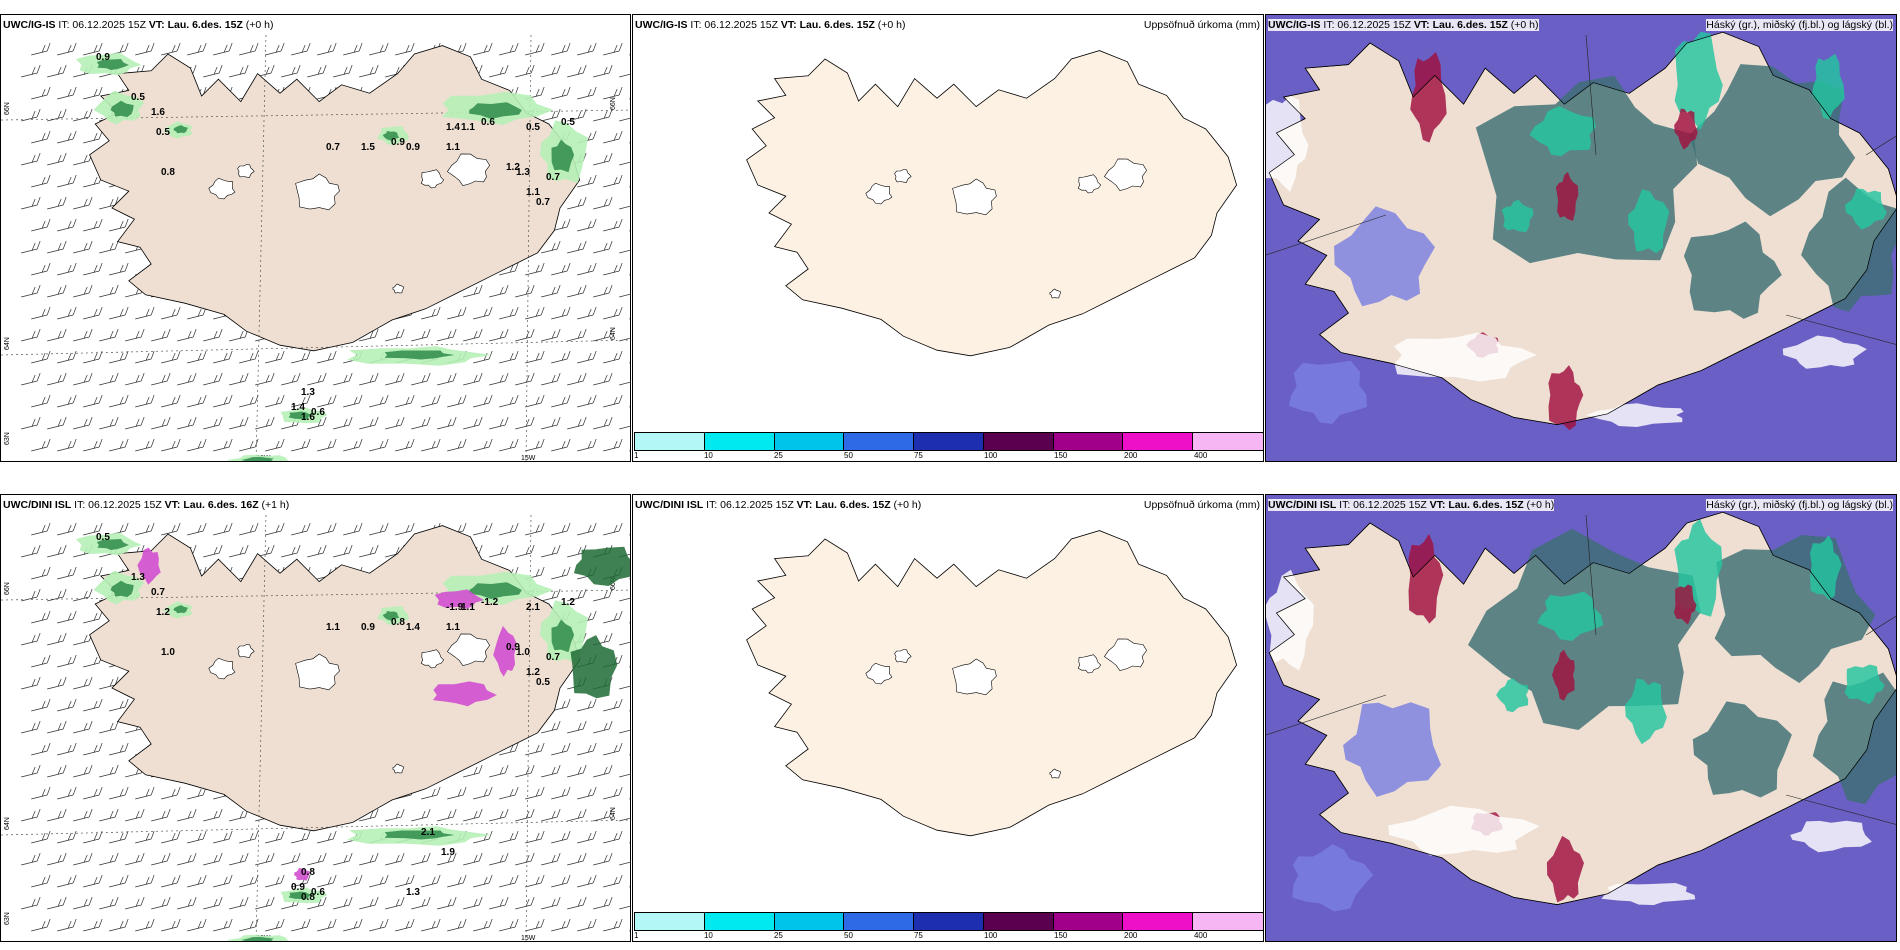 This screenshot has width=1900, height=950. Describe the element at coordinates (333, 627) in the screenshot. I see `precip-value-label: 1.1` at that location.